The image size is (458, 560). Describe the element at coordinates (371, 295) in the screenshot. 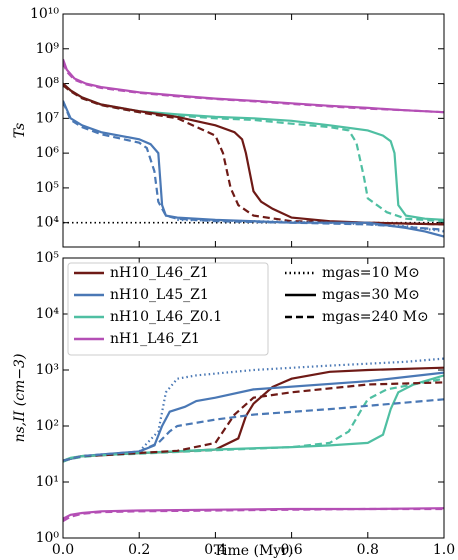

I see `legend-label: mgas=30 M⊙` at that location.